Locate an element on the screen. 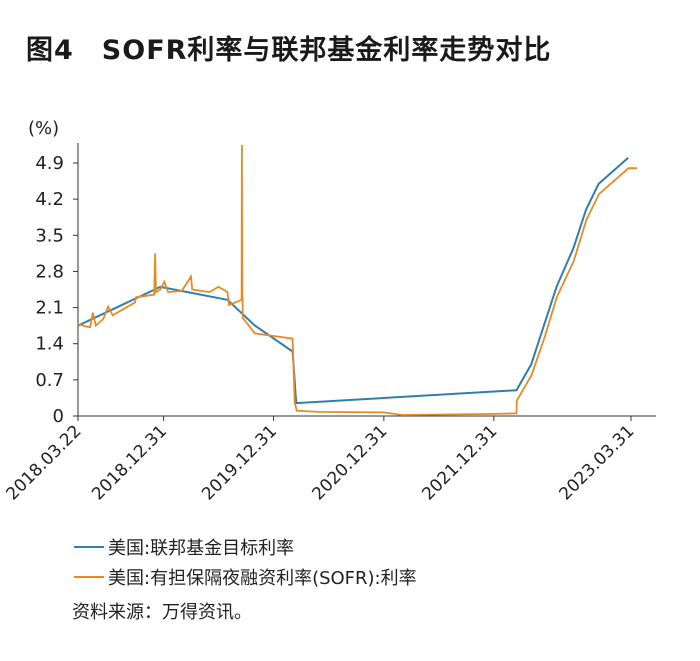  x-tick-label: 2020.12.31 is located at coordinates (349, 462).